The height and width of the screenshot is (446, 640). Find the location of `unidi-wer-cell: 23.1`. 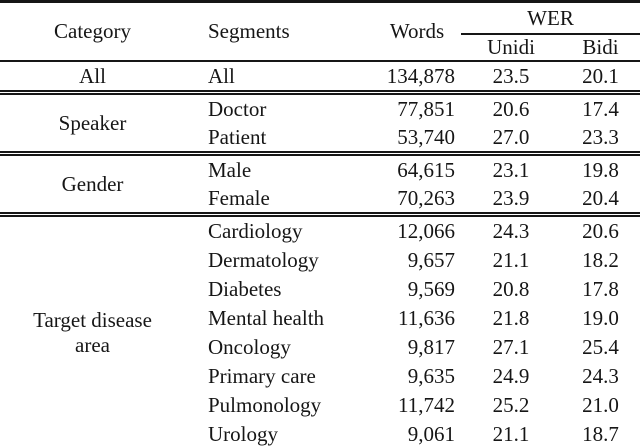

unidi-wer-cell: 23.1 is located at coordinates (511, 169).